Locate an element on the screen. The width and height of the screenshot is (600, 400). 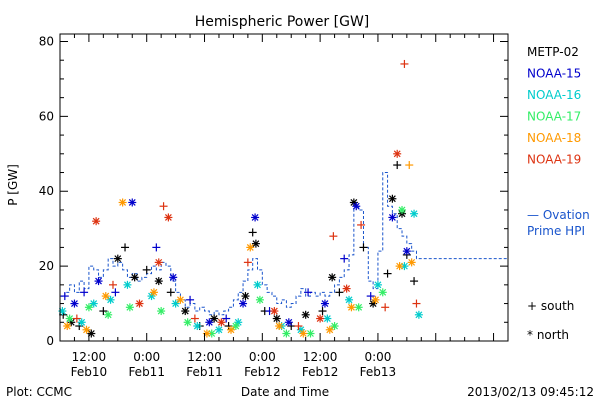
y-tick-label: 80 is located at coordinates (46, 41).